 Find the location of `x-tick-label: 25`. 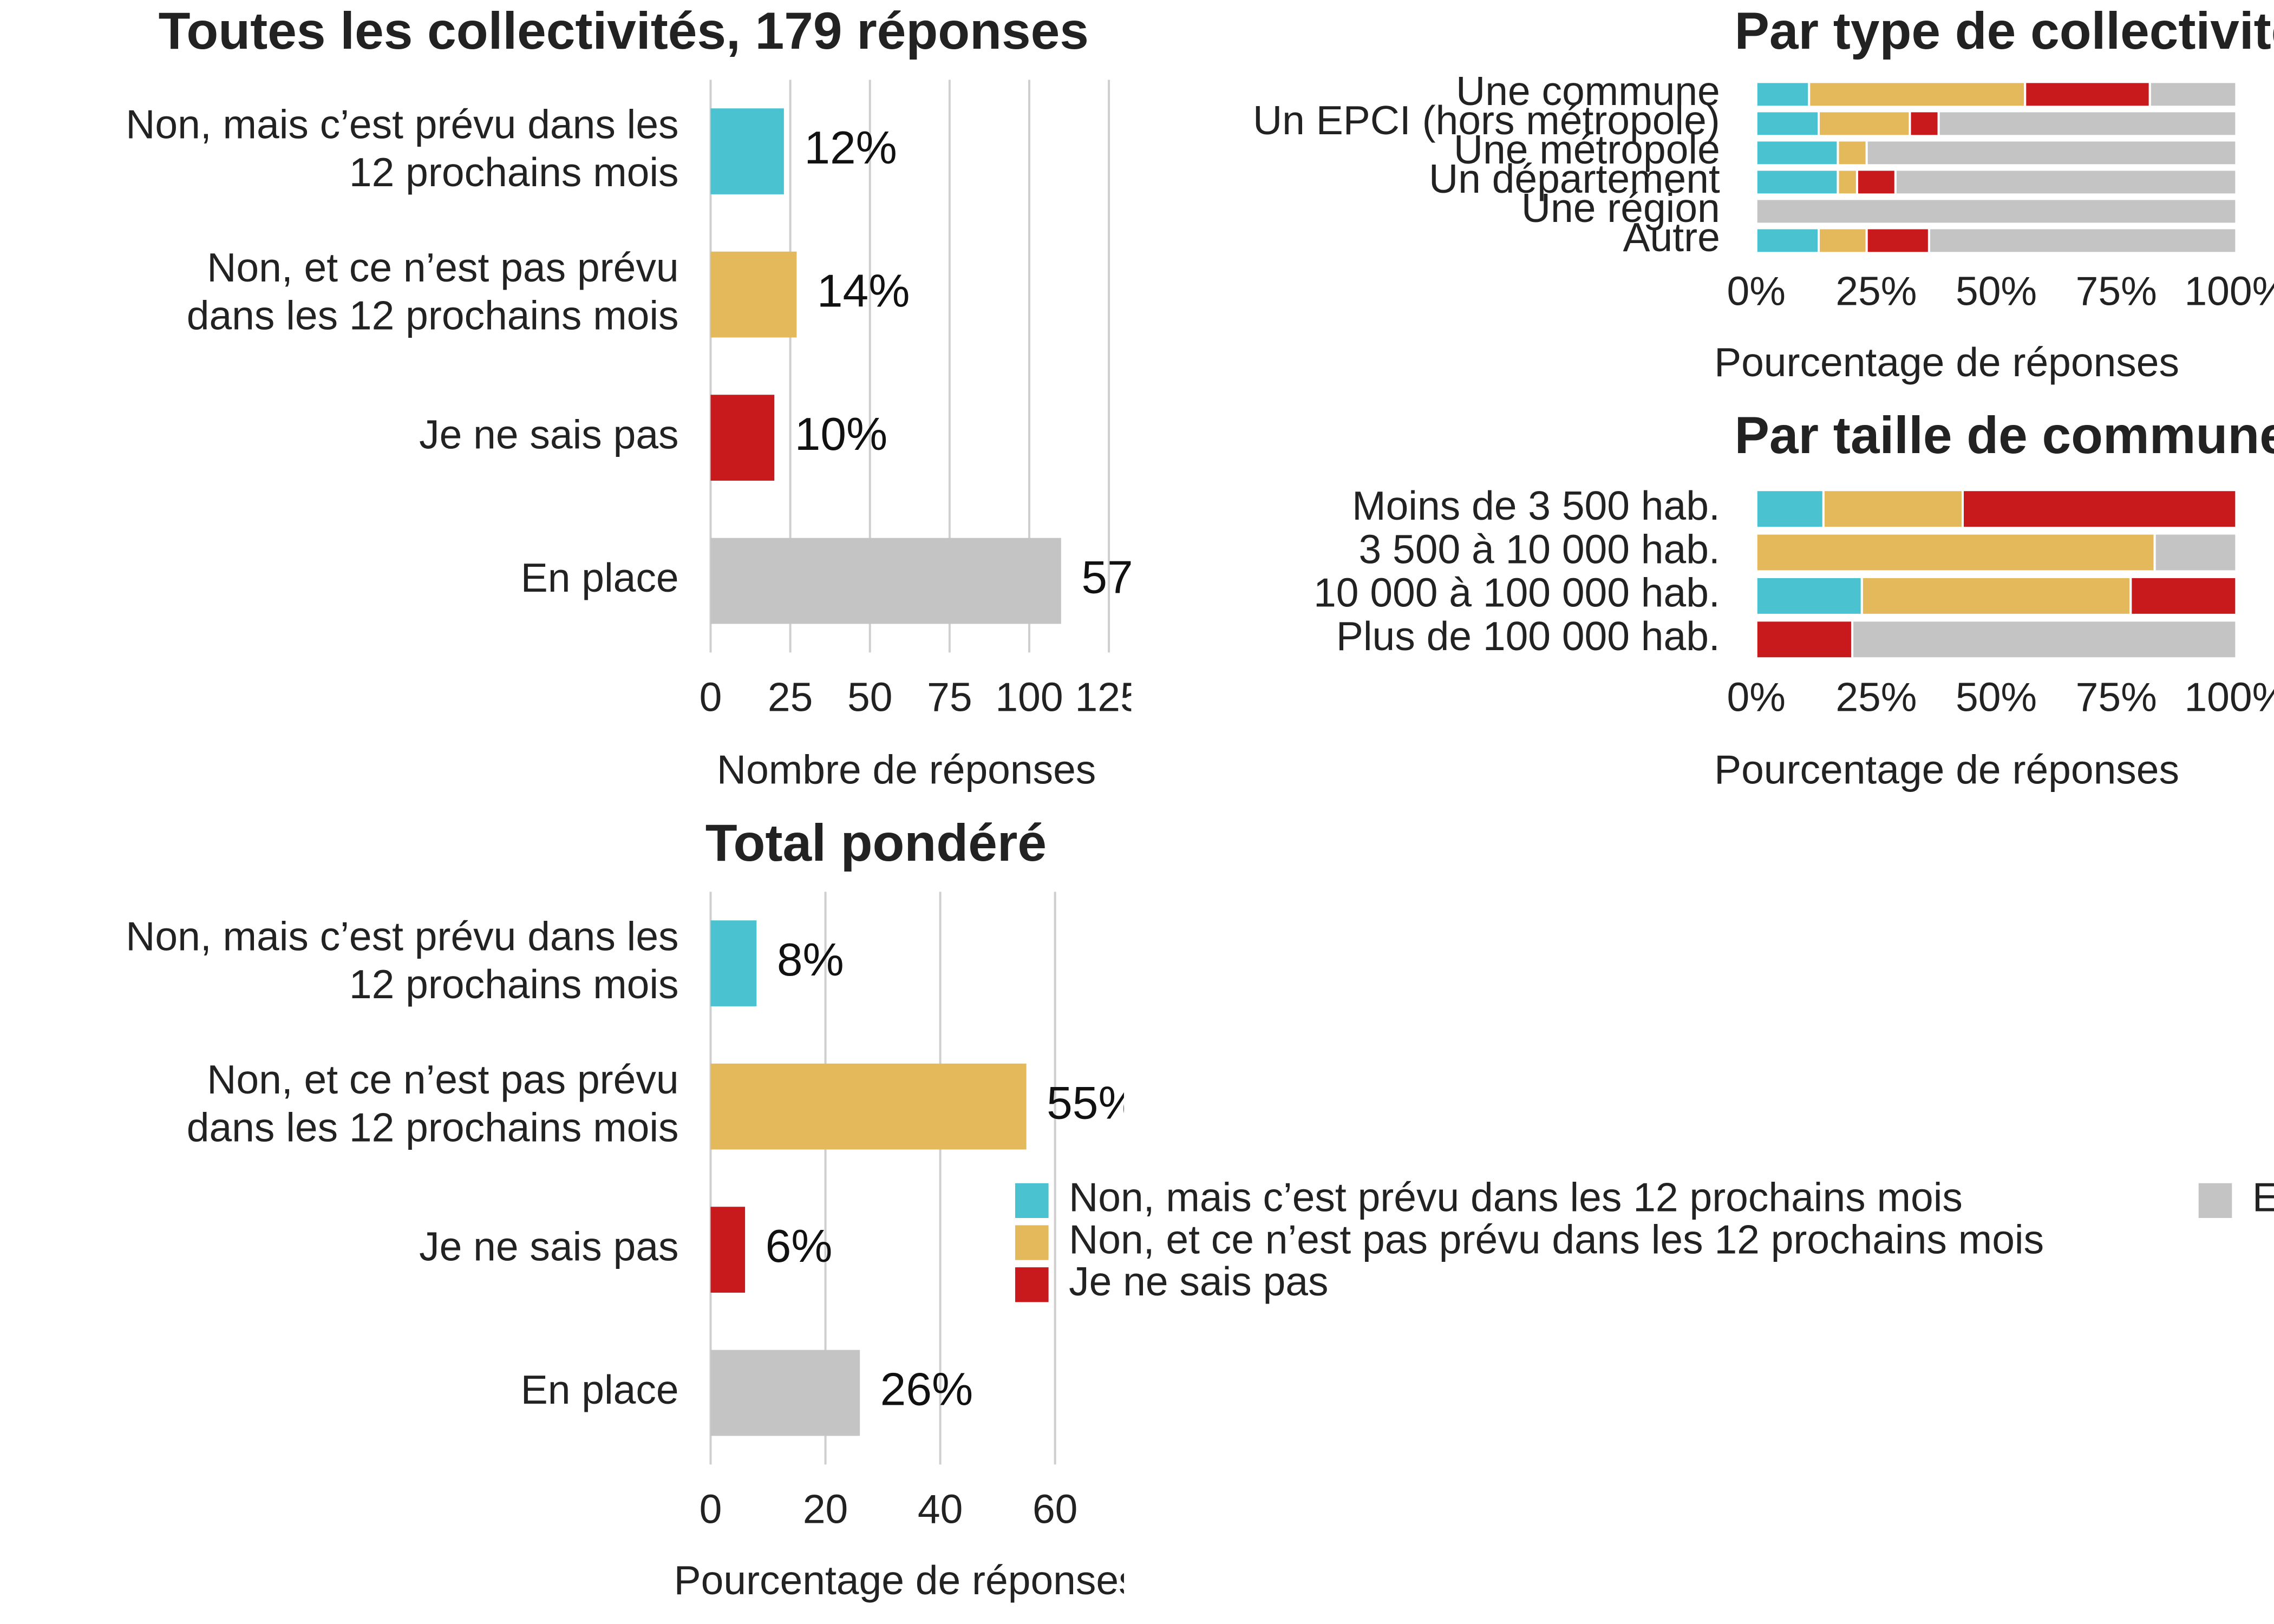

x-tick-label: 25 is located at coordinates (791, 697).